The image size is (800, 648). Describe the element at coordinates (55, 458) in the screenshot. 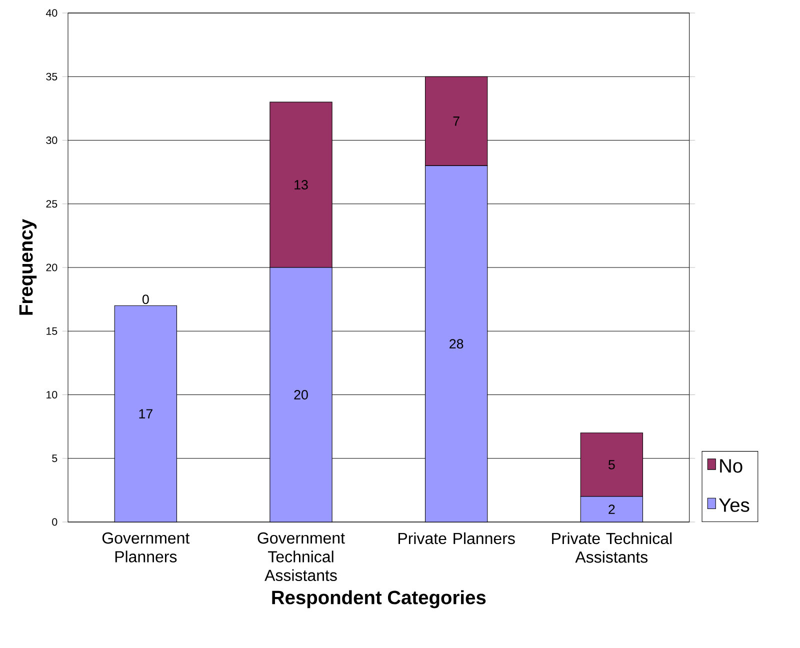

I see `y-tick-label: 5` at that location.